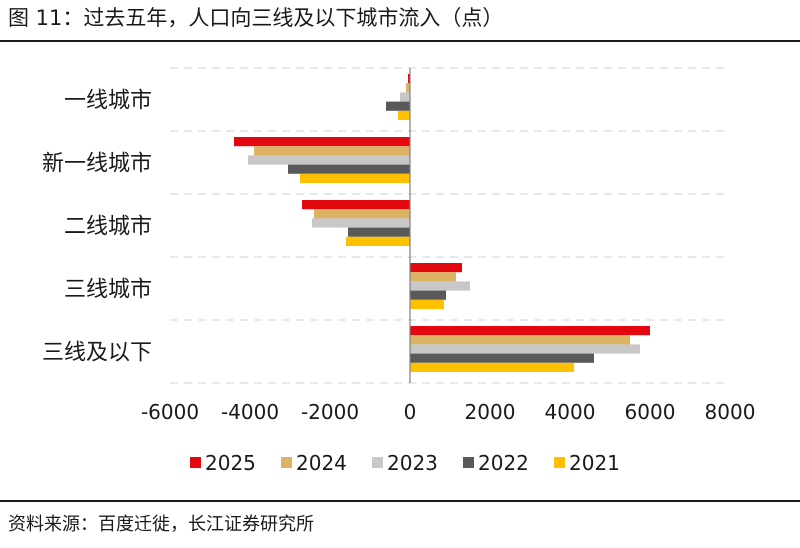 The height and width of the screenshot is (548, 800). Describe the element at coordinates (468, 462) in the screenshot. I see `legend-swatch-2022` at that location.